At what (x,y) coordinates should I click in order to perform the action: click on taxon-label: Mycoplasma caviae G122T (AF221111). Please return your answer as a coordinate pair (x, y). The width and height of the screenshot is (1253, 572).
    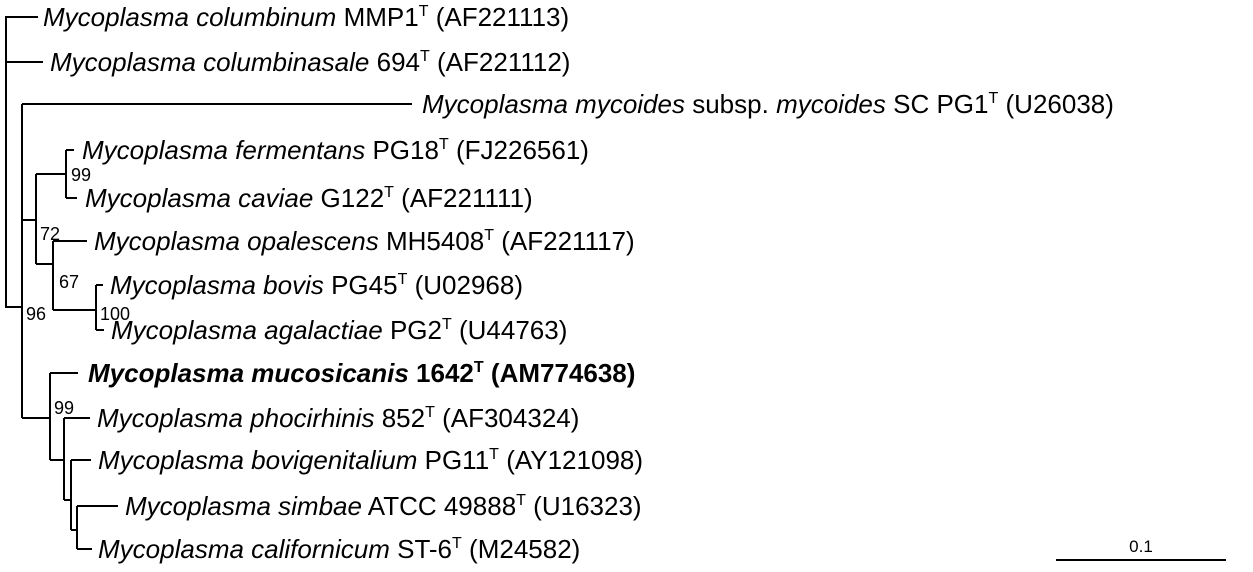
    Looking at the image, I should click on (309, 198).